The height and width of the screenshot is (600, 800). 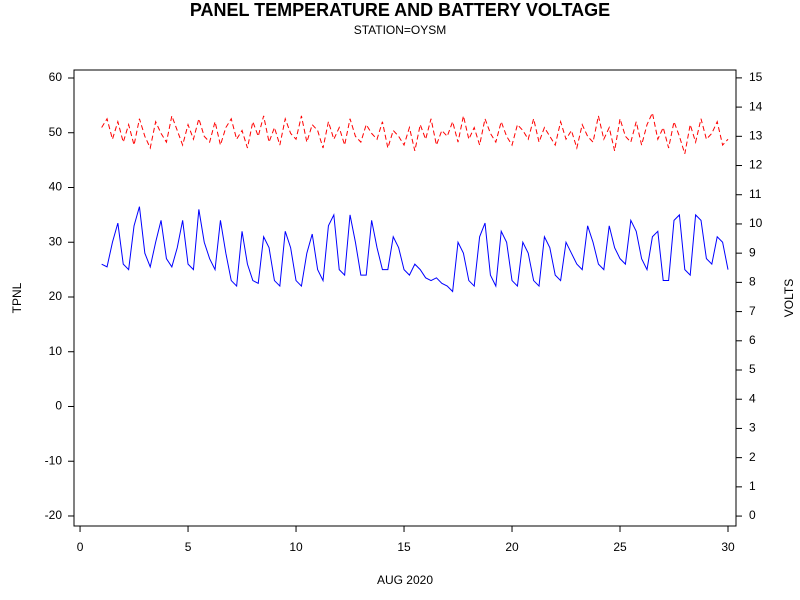 What do you see at coordinates (752, 282) in the screenshot?
I see `y2-tick-label: 8` at bounding box center [752, 282].